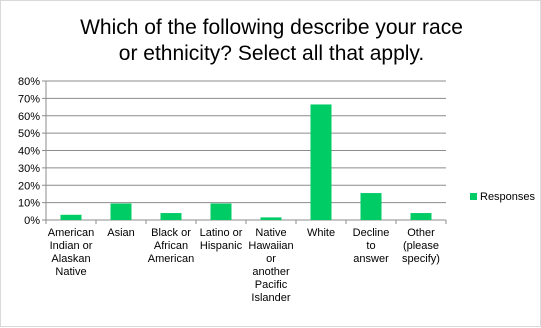 This screenshot has width=541, height=328. I want to click on y-tick-label: 40%, so click(29, 152).